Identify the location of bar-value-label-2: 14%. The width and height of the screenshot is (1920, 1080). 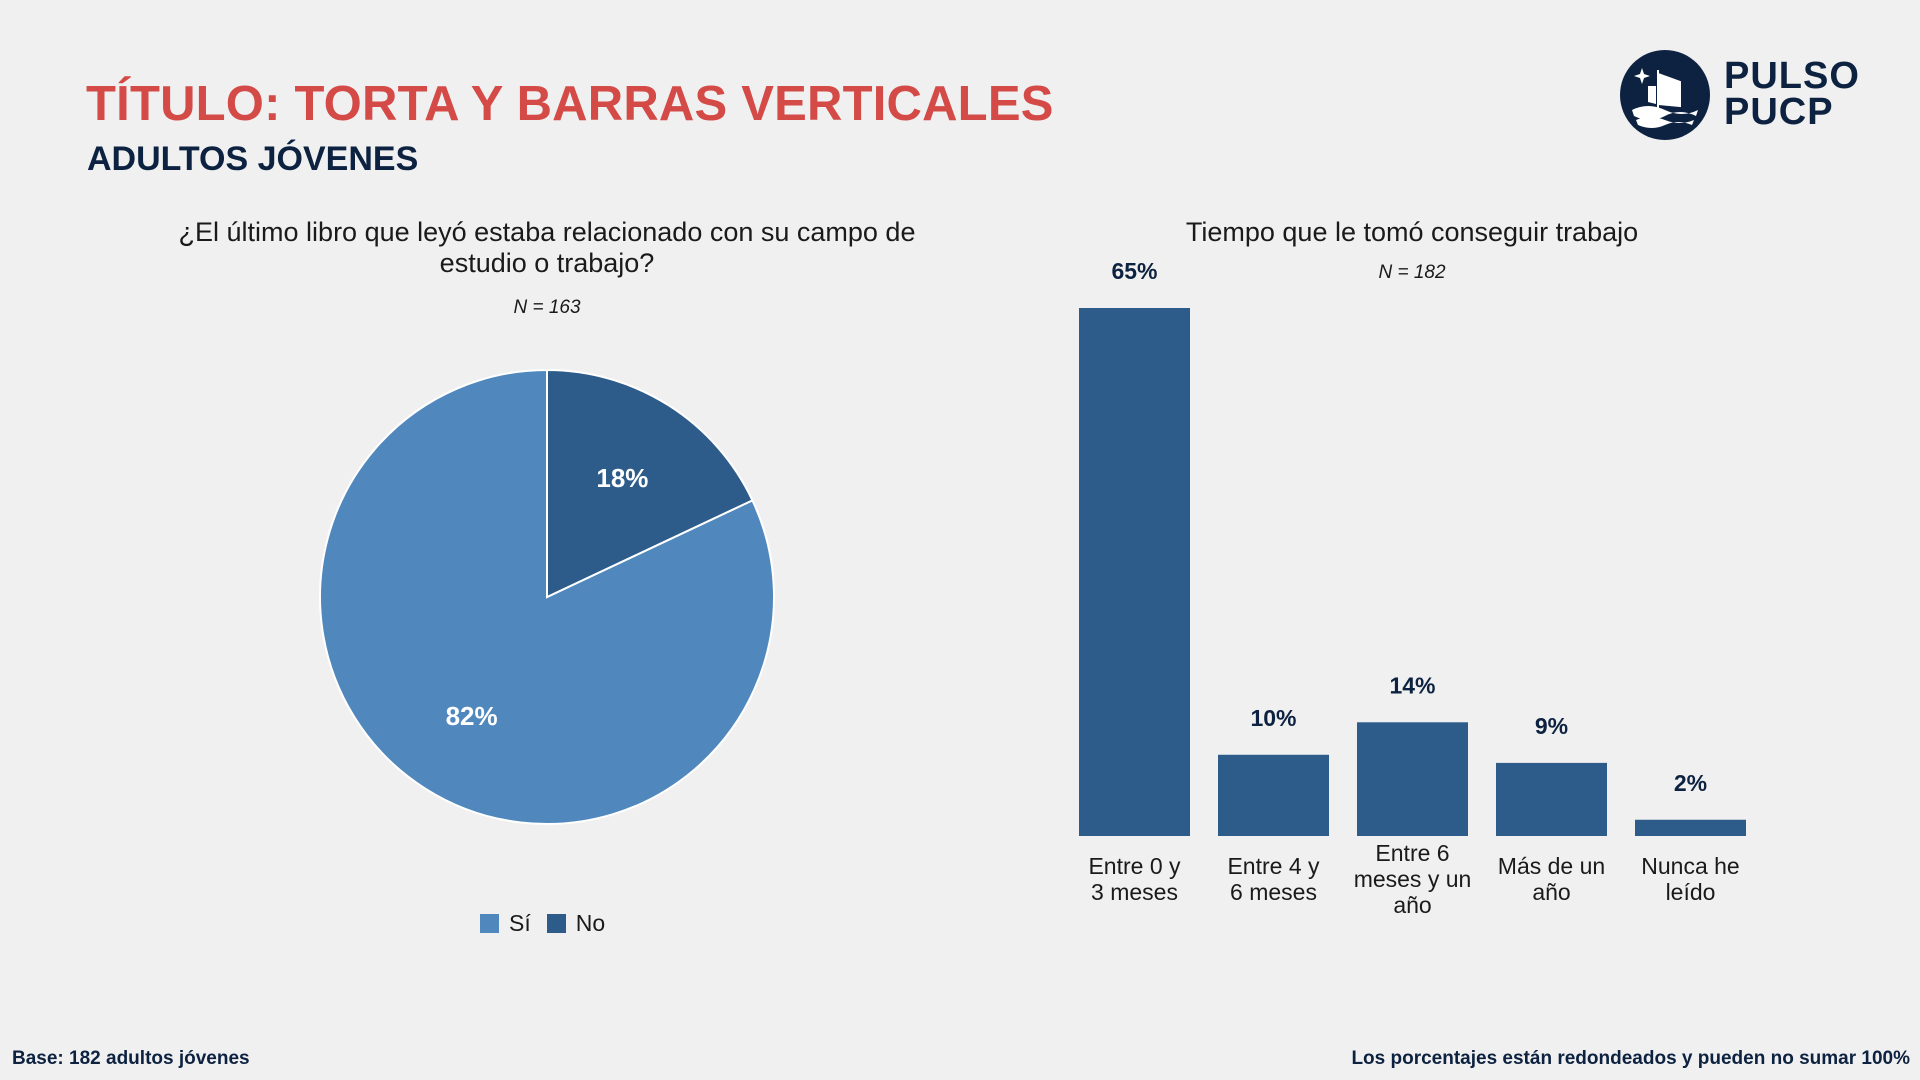
(1412, 685).